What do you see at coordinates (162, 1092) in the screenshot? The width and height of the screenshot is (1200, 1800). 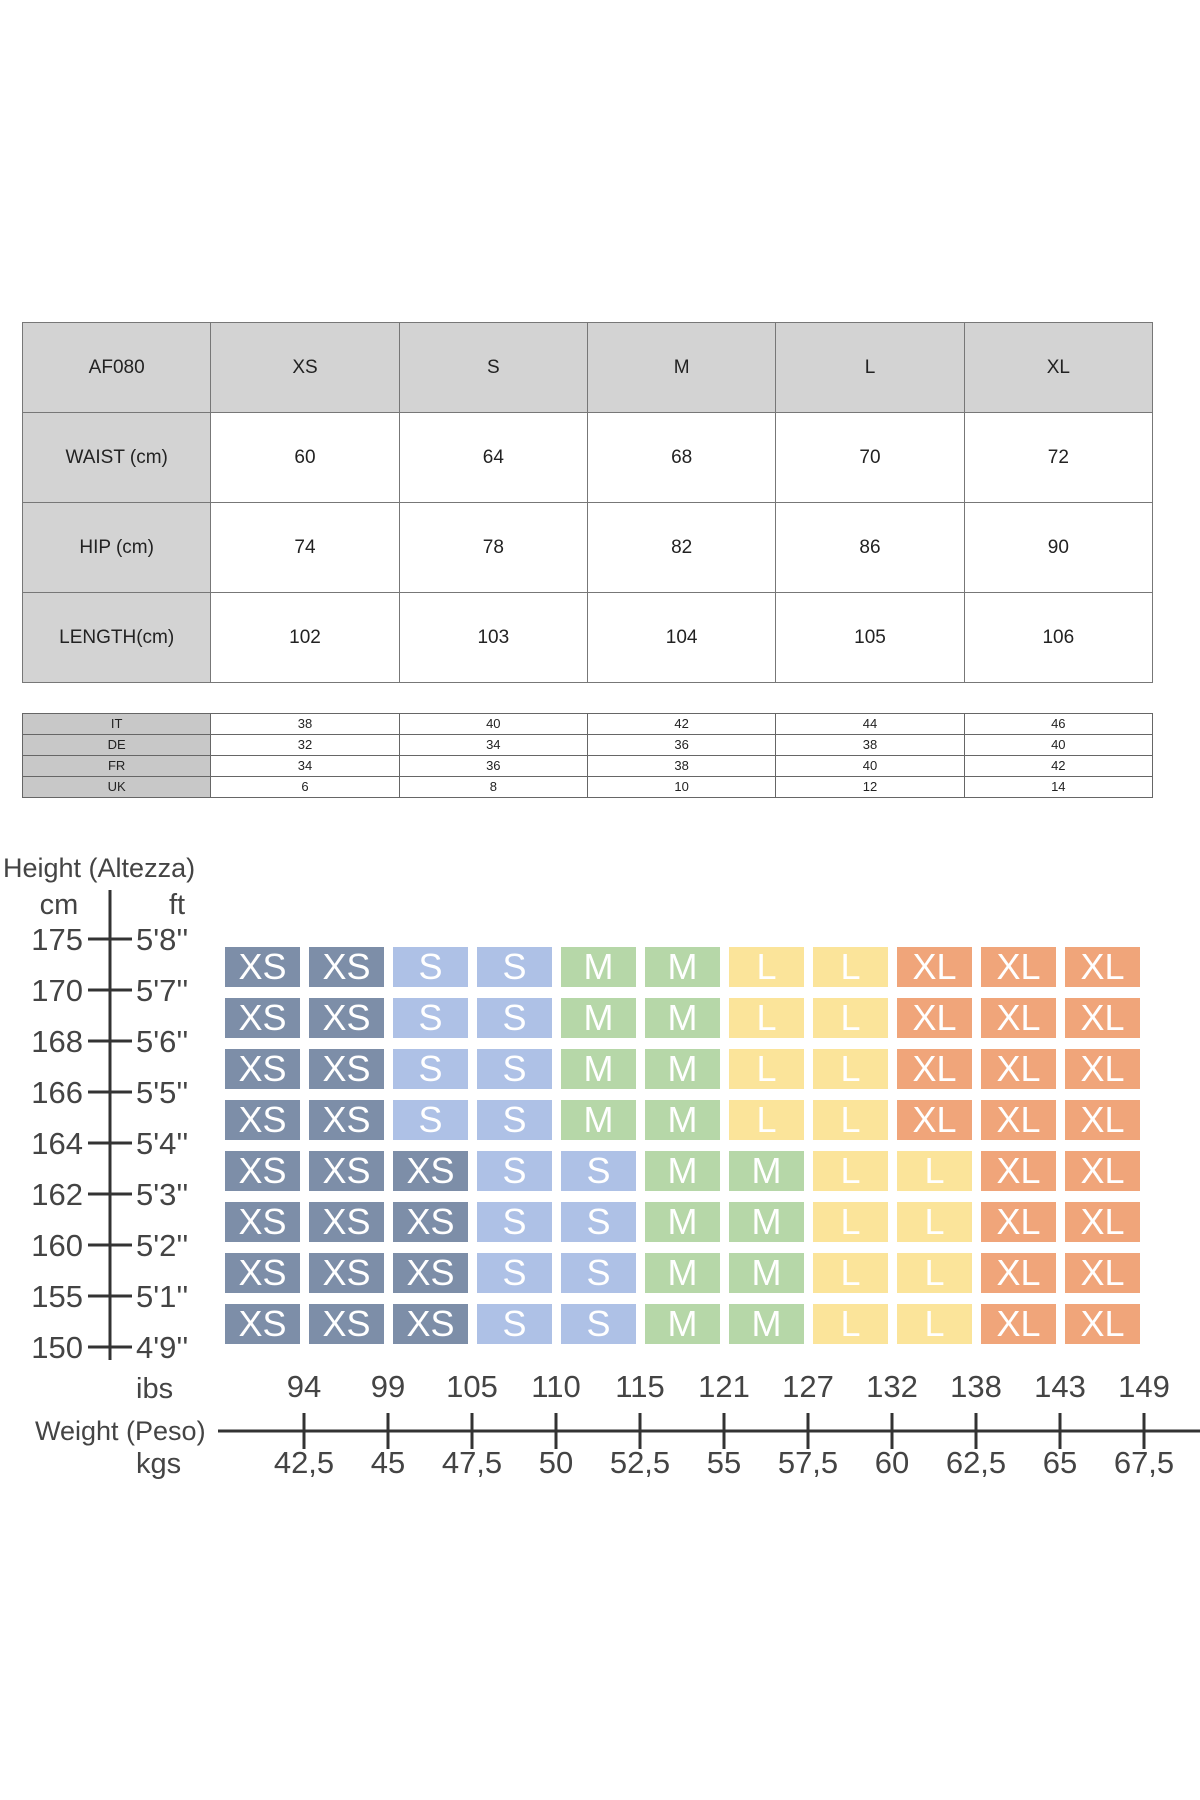 I see `height-ft-label: 5'5''` at bounding box center [162, 1092].